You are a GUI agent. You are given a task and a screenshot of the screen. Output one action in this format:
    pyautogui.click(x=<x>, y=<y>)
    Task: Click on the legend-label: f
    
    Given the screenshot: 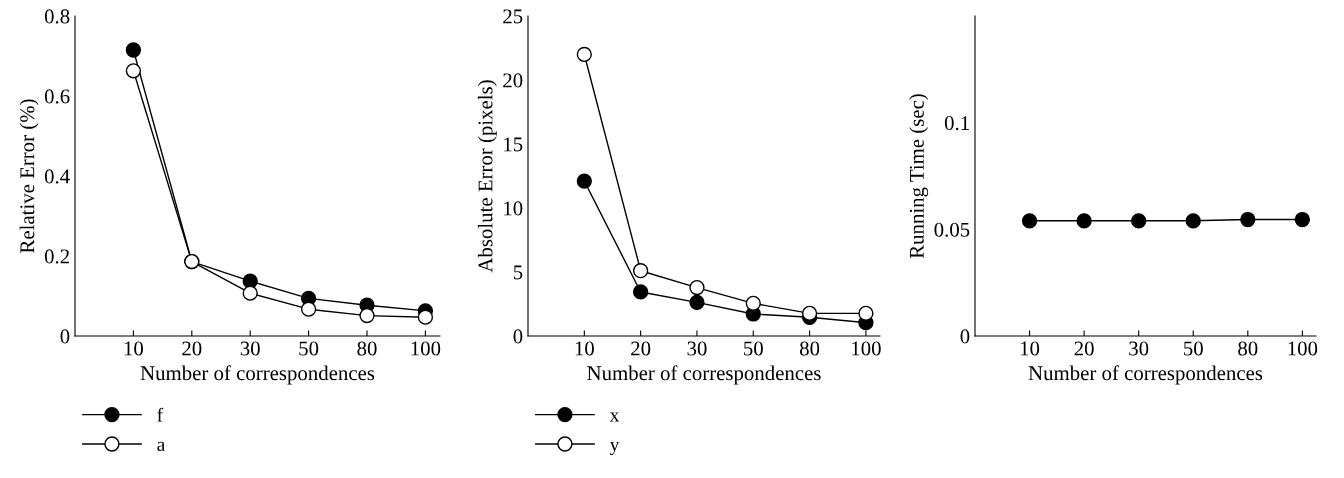 What is the action you would take?
    pyautogui.click(x=160, y=414)
    